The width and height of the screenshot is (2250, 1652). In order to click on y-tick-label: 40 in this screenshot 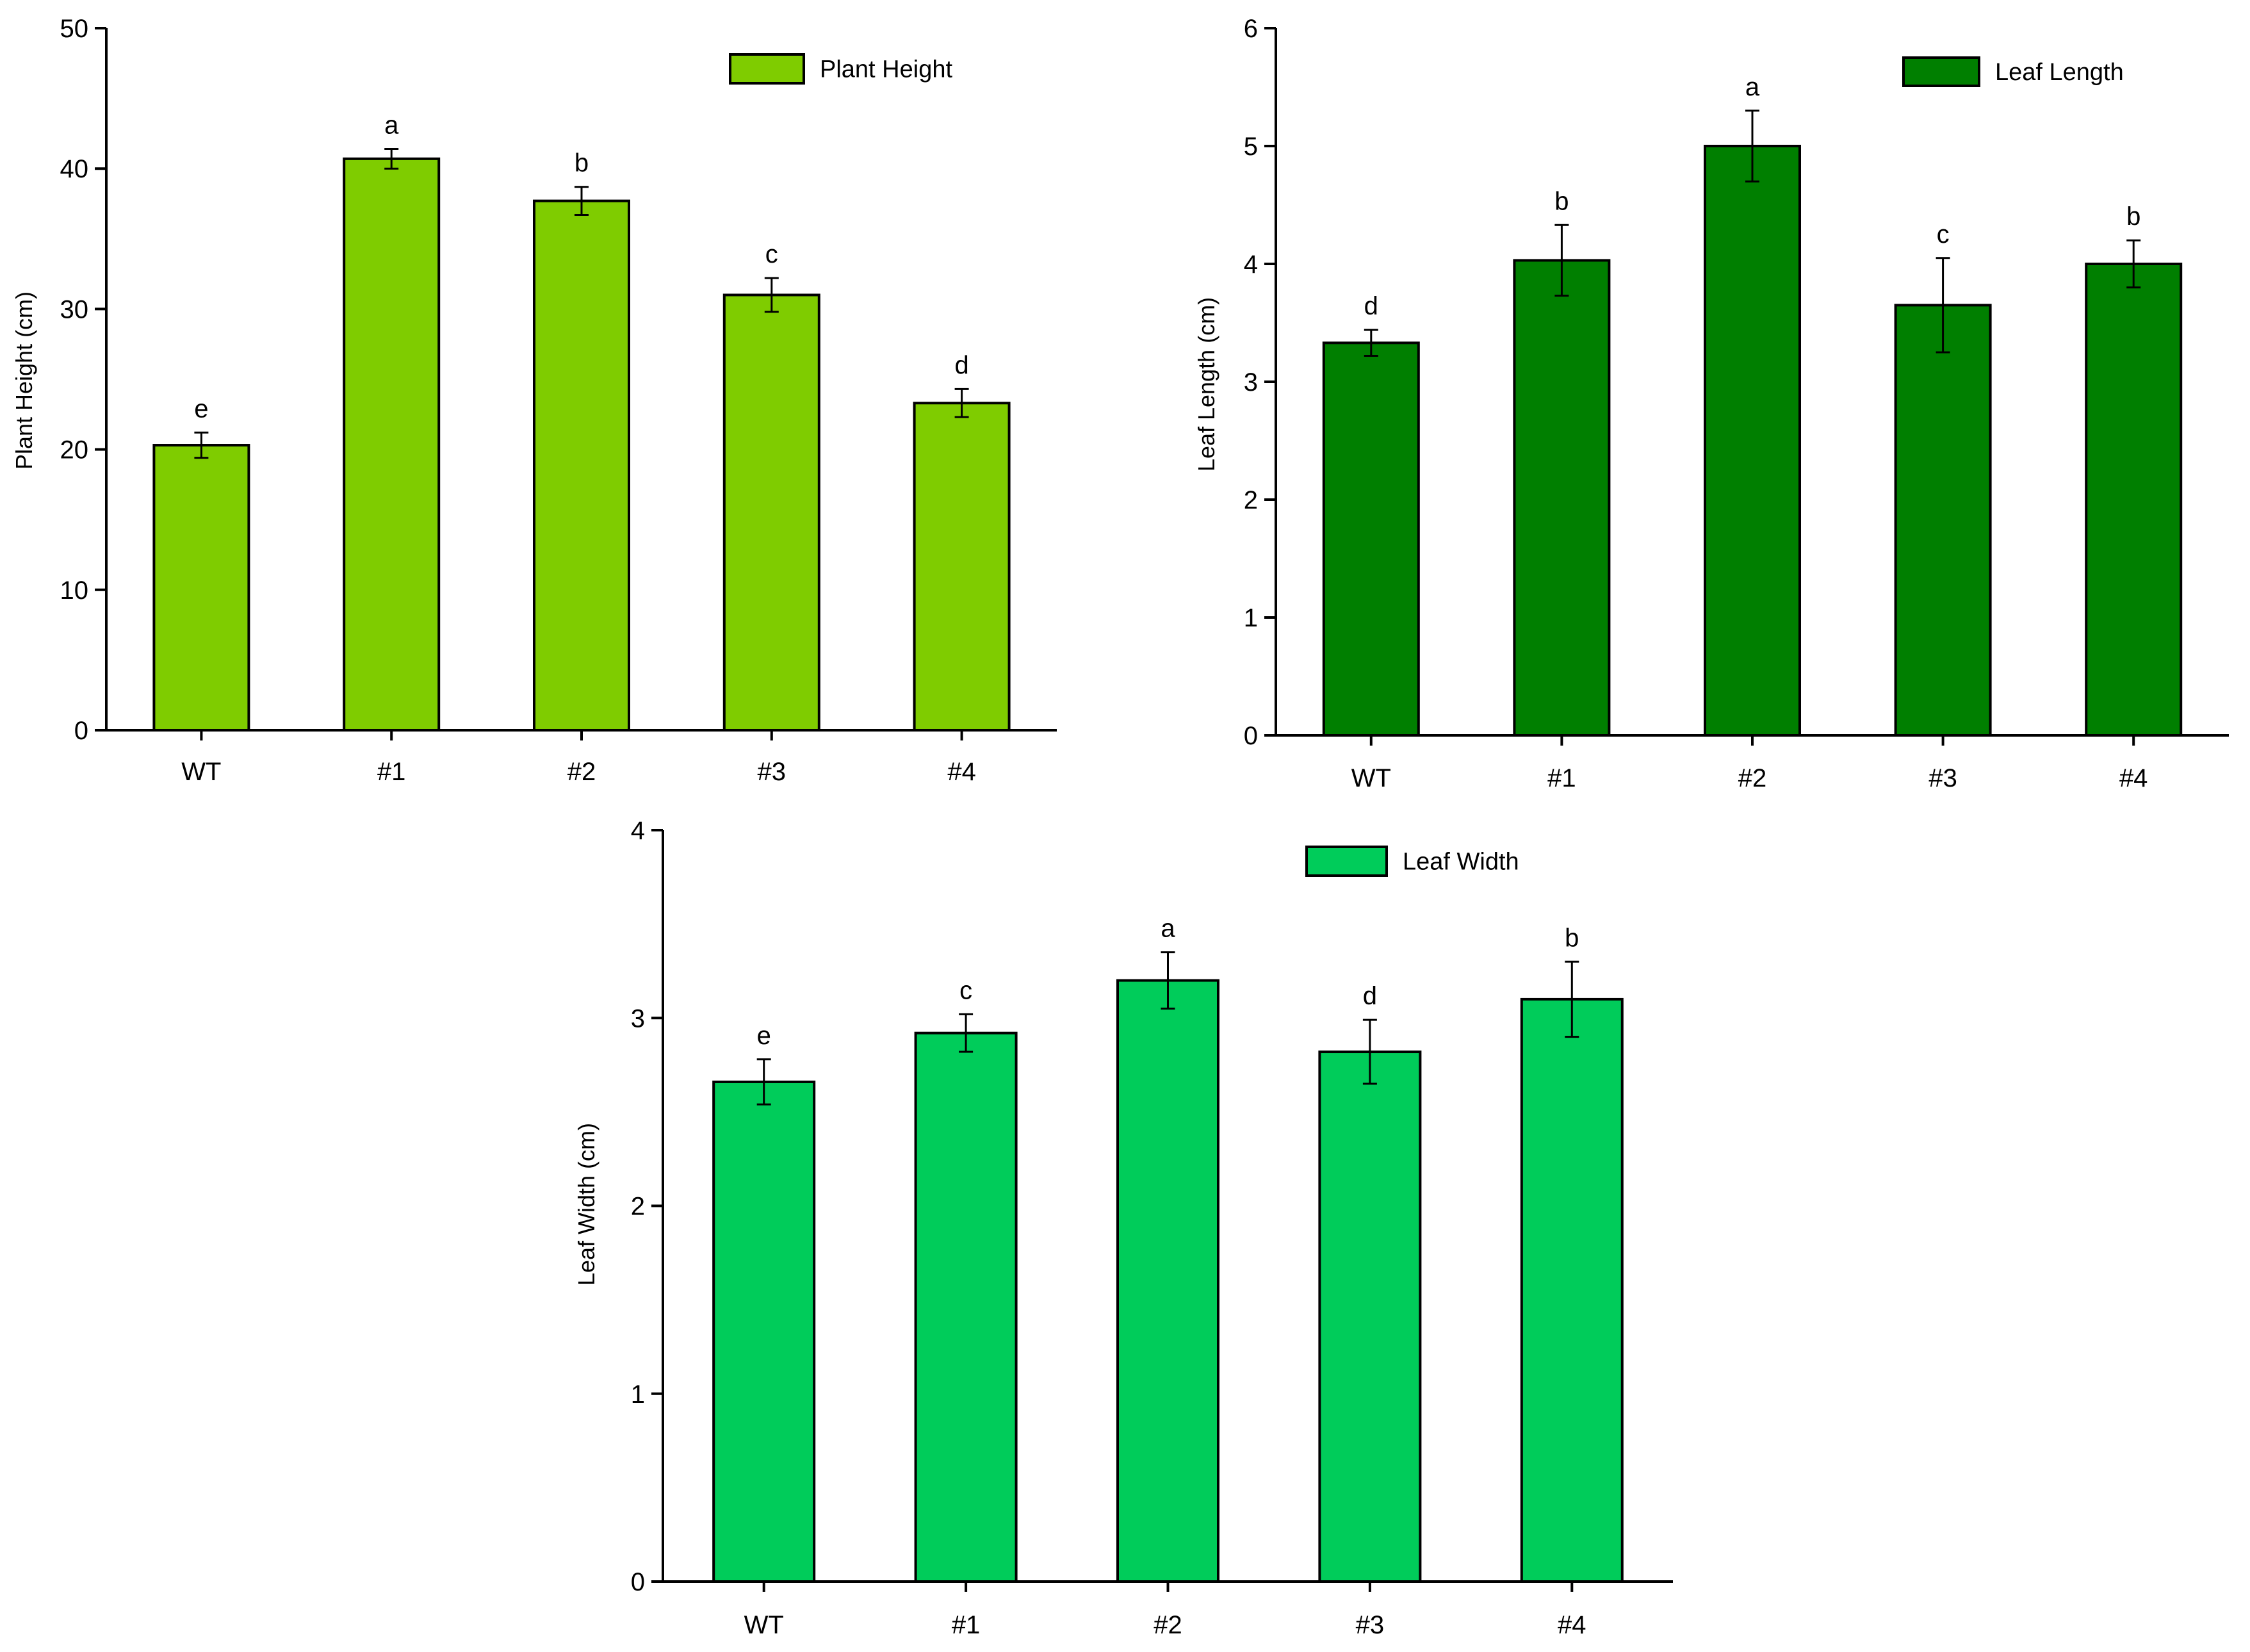, I will do `click(74, 169)`.